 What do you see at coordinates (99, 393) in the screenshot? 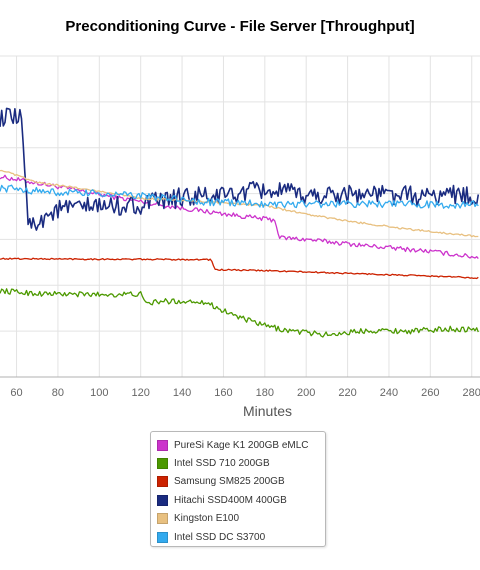
I see `x-tick-label: 100` at bounding box center [99, 393].